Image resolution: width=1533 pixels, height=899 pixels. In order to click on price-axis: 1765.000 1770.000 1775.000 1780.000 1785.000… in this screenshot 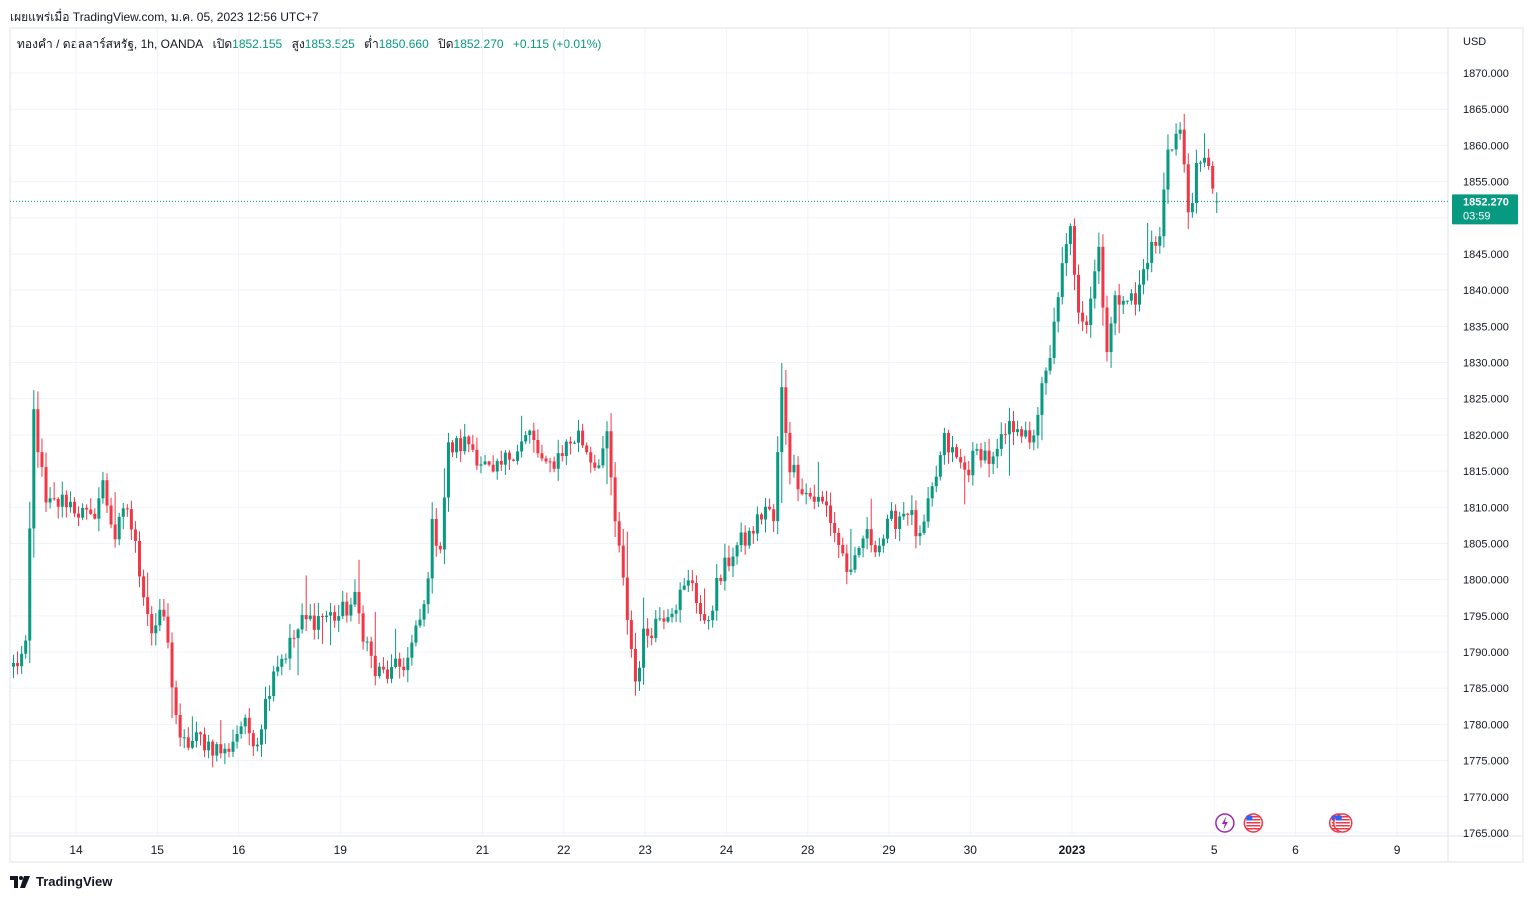, I will do `click(1486, 454)`.